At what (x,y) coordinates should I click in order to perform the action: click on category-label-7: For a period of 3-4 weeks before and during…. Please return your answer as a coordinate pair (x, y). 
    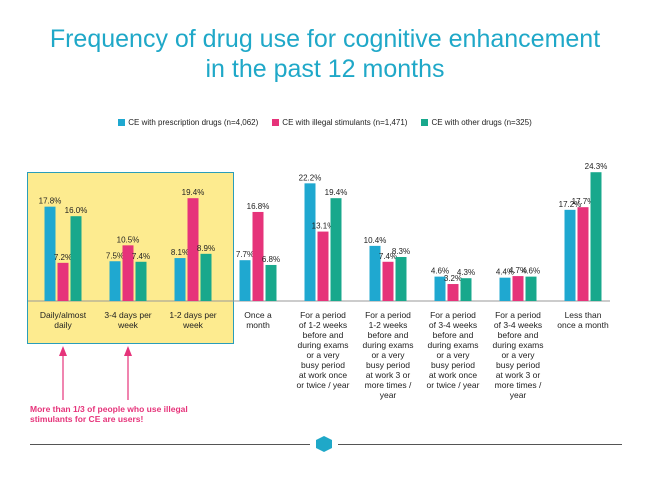
    Looking at the image, I should click on (517, 355).